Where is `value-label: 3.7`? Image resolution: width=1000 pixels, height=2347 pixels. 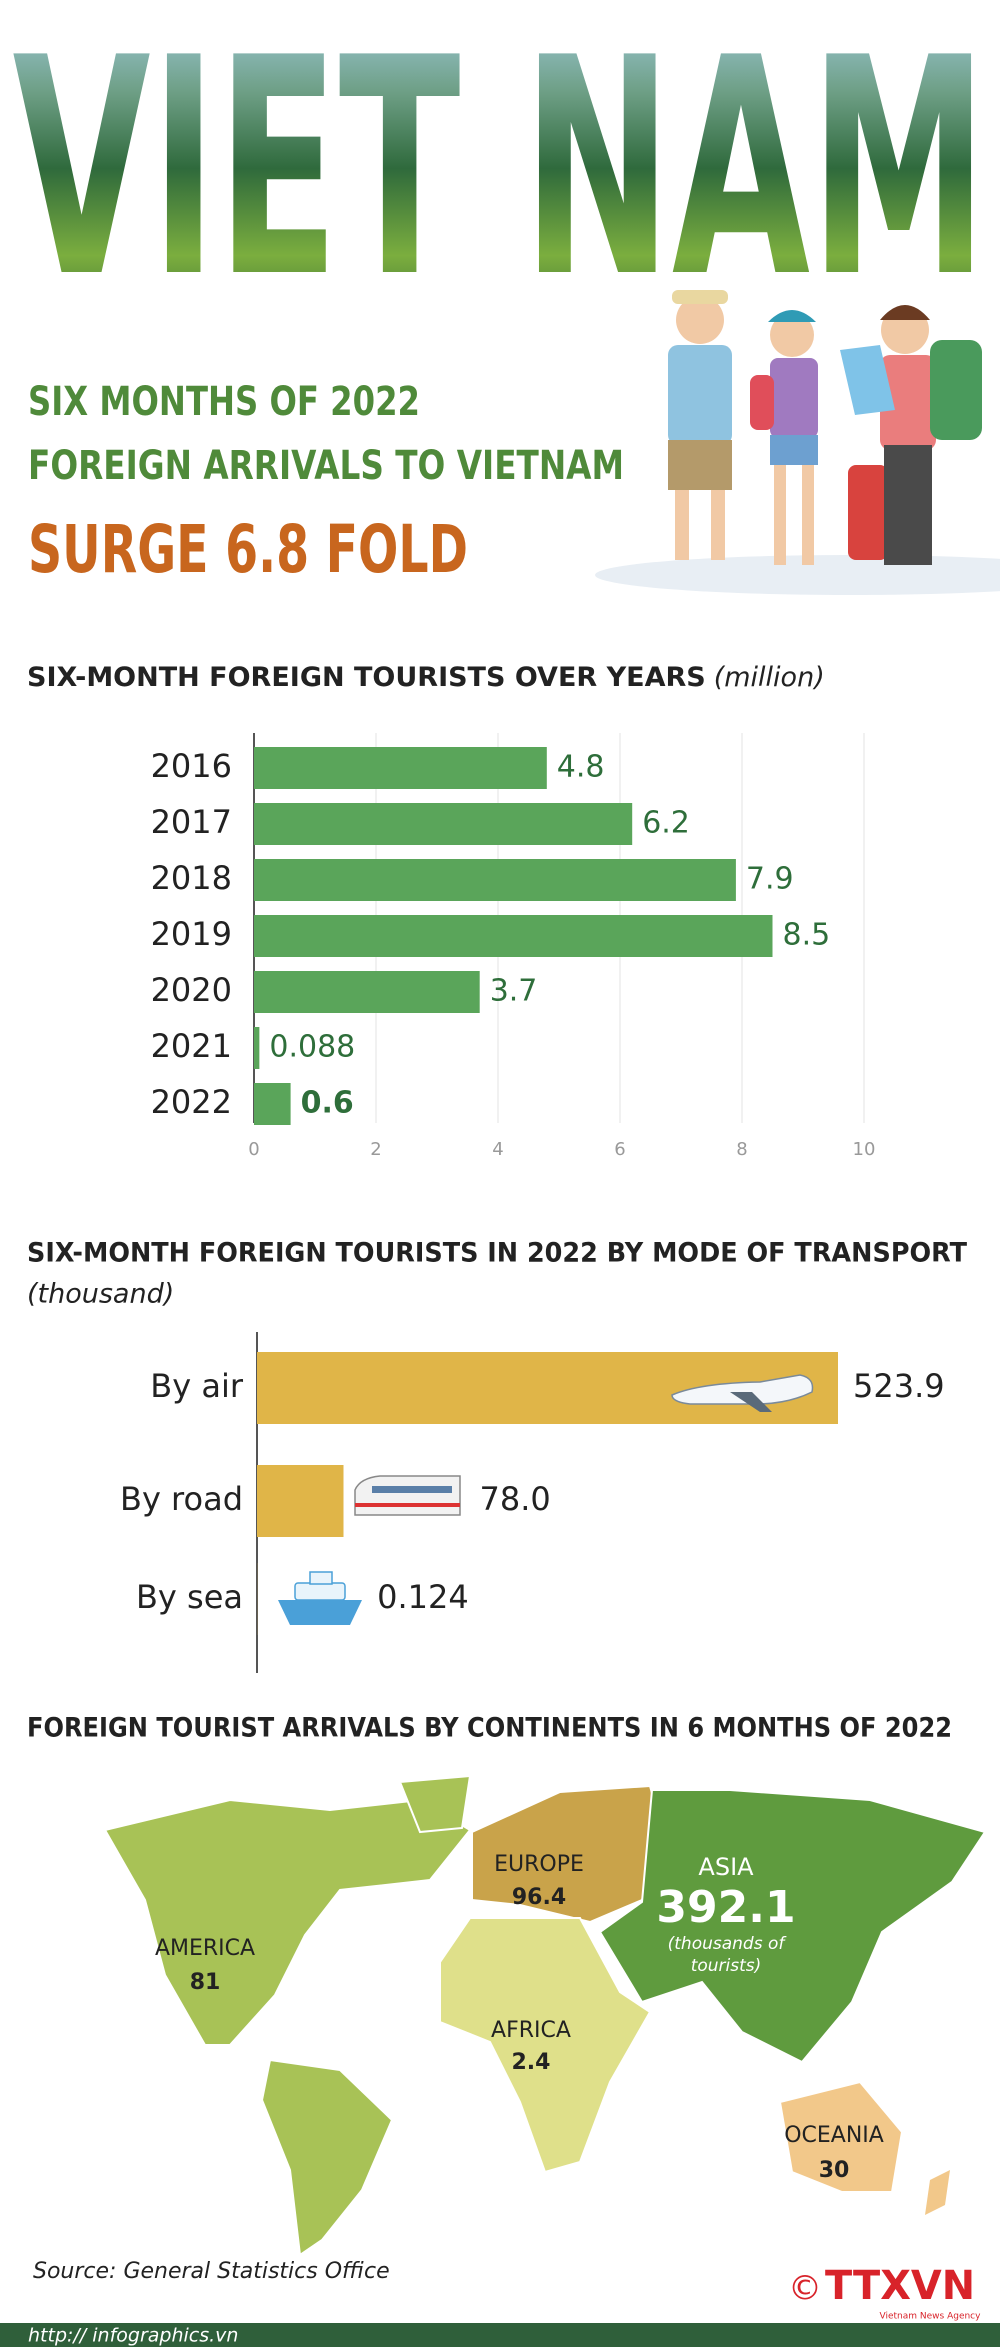 value-label: 3.7 is located at coordinates (514, 991).